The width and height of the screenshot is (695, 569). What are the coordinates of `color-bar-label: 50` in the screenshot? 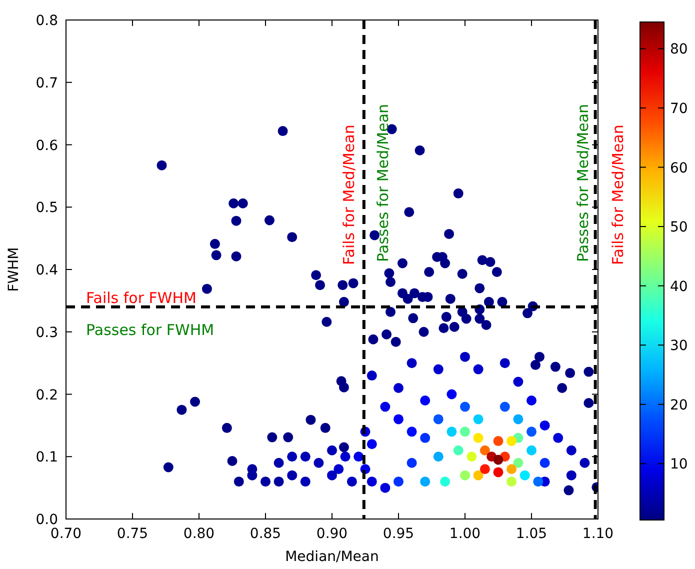 It's located at (679, 228).